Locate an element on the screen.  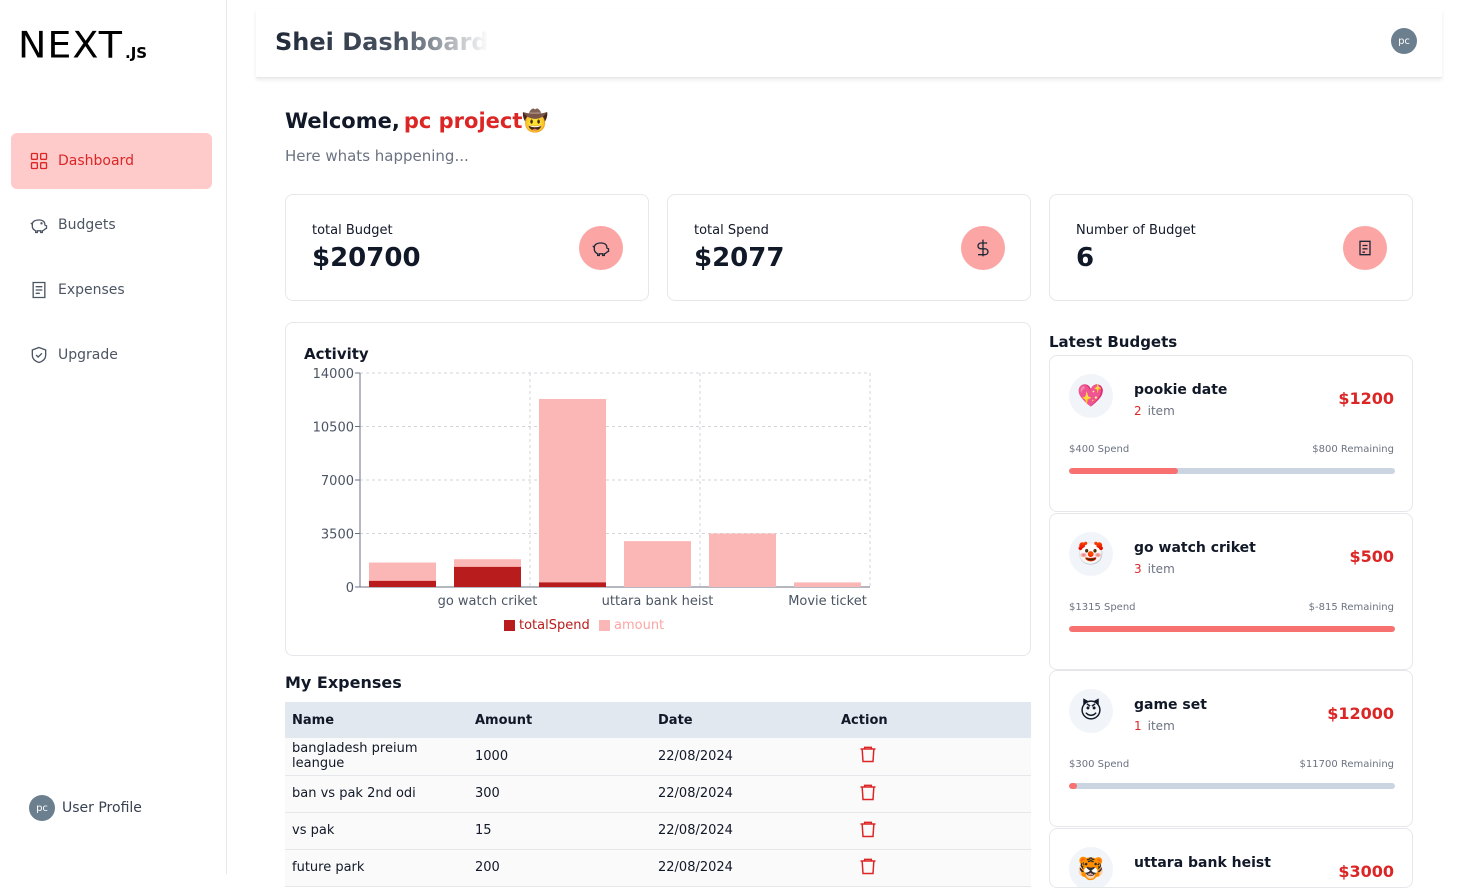
logo-suffix: .JS is located at coordinates (136, 53).